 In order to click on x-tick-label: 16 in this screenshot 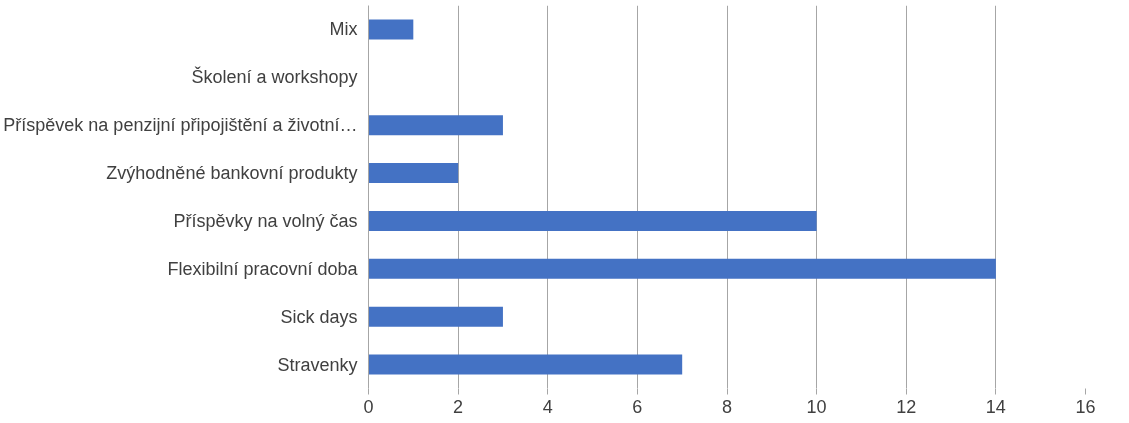, I will do `click(1085, 406)`.